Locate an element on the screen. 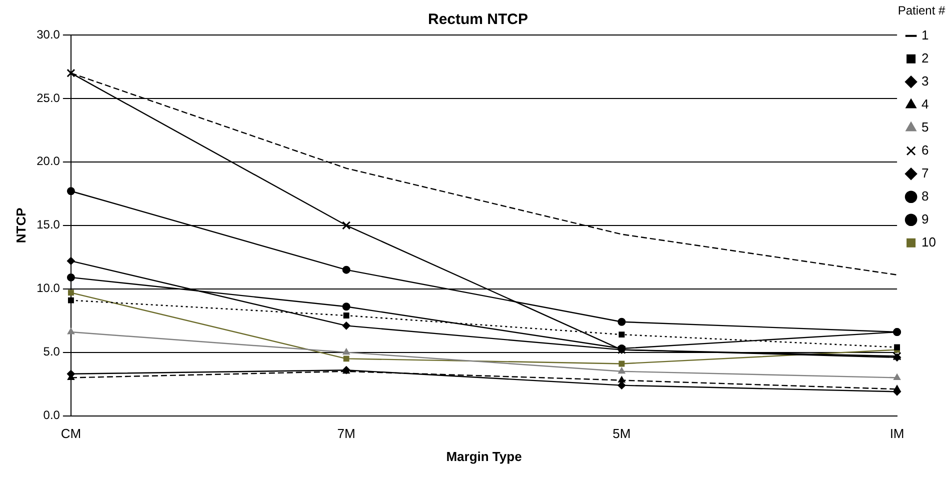  legend-label: 3 is located at coordinates (925, 80).